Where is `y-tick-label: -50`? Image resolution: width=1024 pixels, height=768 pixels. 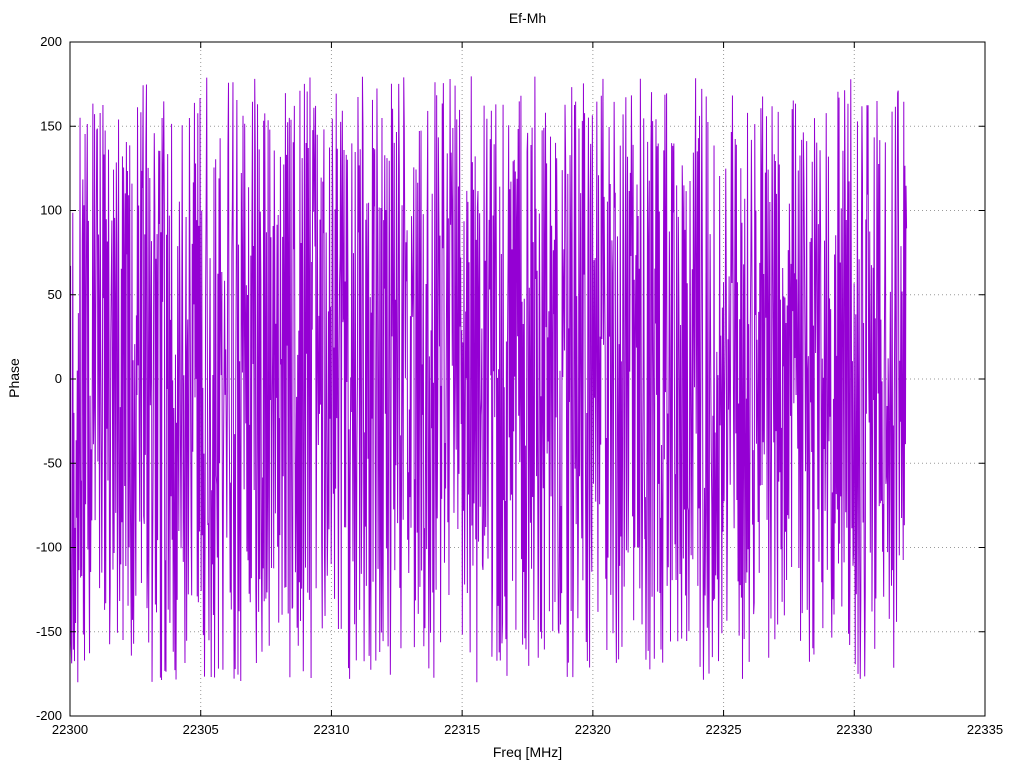 y-tick-label: -50 is located at coordinates (52, 462).